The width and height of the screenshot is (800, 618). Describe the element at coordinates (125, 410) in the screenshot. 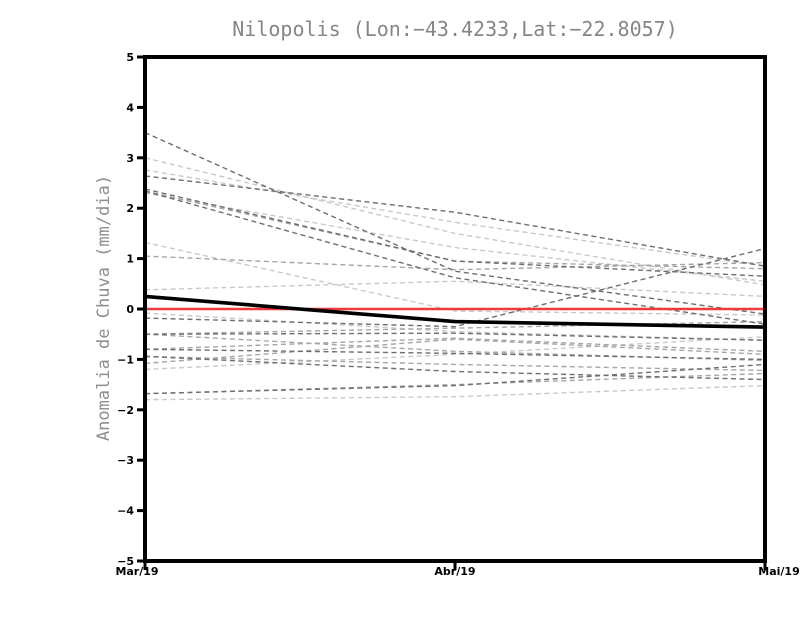

I see `y-tick-label: −2` at that location.